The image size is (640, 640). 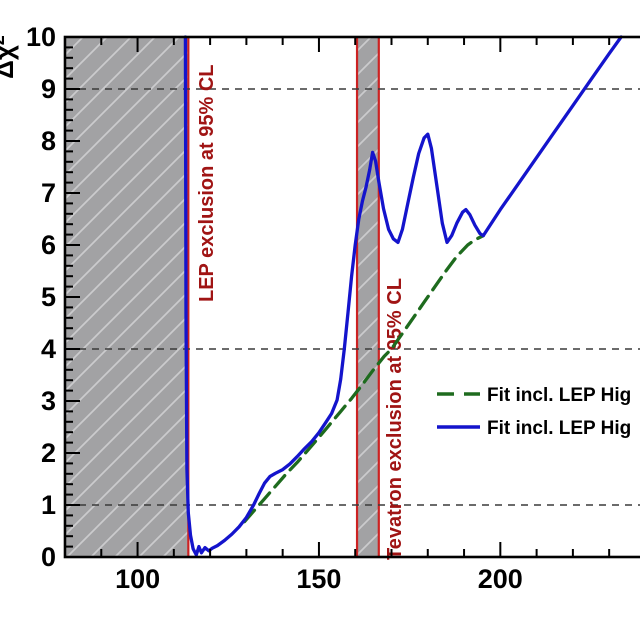 I want to click on x-tick-label: 200, so click(x=500, y=579).